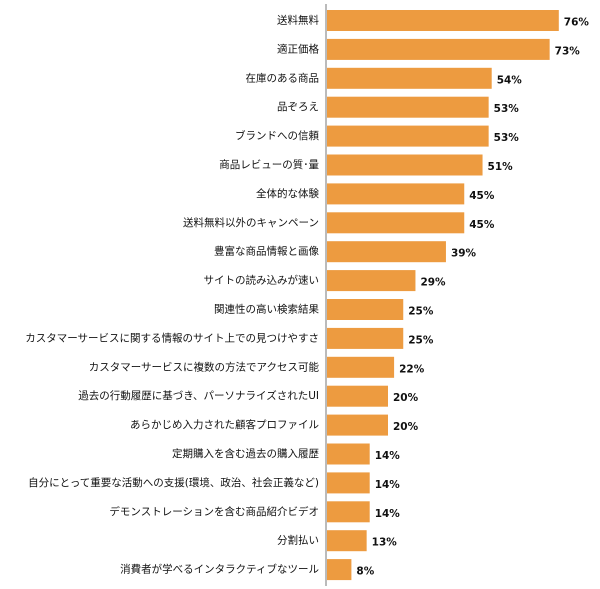 This screenshot has width=600, height=589. Describe the element at coordinates (262, 280) in the screenshot. I see `category-label: サイトの読み込みが速い` at that location.